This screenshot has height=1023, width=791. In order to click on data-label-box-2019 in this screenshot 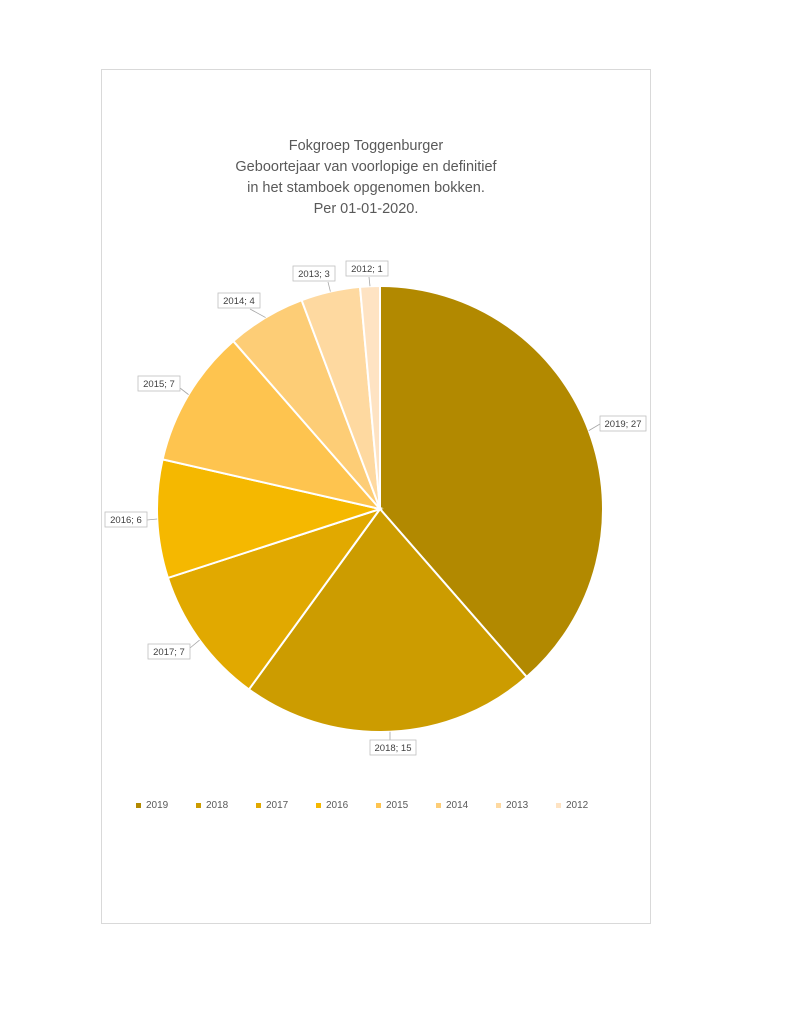, I will do `click(623, 423)`.